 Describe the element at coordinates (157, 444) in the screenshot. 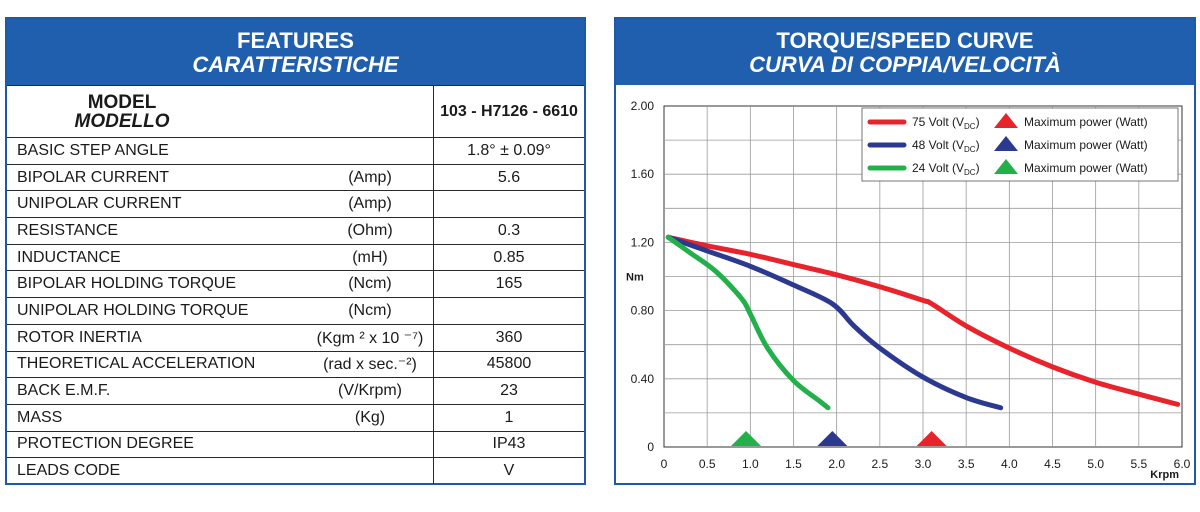

I see `feature-label: PROTECTION DEGREE` at that location.